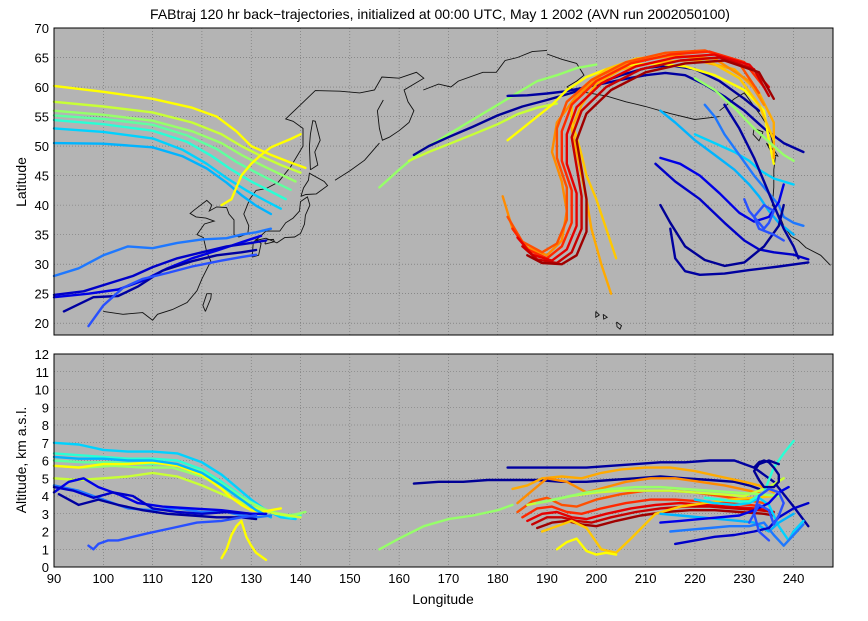 The image size is (868, 621). I want to click on map-ytick-label: 20, so click(42, 323).